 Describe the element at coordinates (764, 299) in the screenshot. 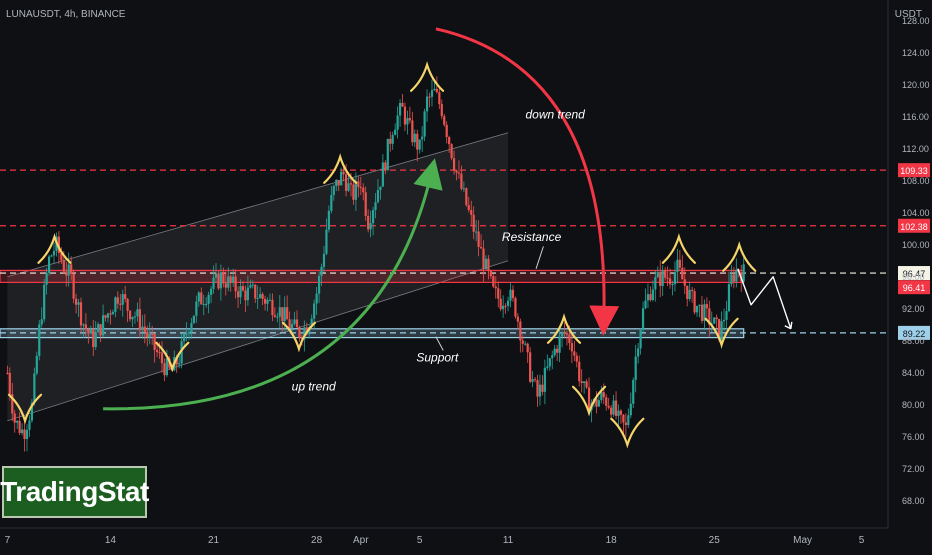

I see `projection-path` at that location.